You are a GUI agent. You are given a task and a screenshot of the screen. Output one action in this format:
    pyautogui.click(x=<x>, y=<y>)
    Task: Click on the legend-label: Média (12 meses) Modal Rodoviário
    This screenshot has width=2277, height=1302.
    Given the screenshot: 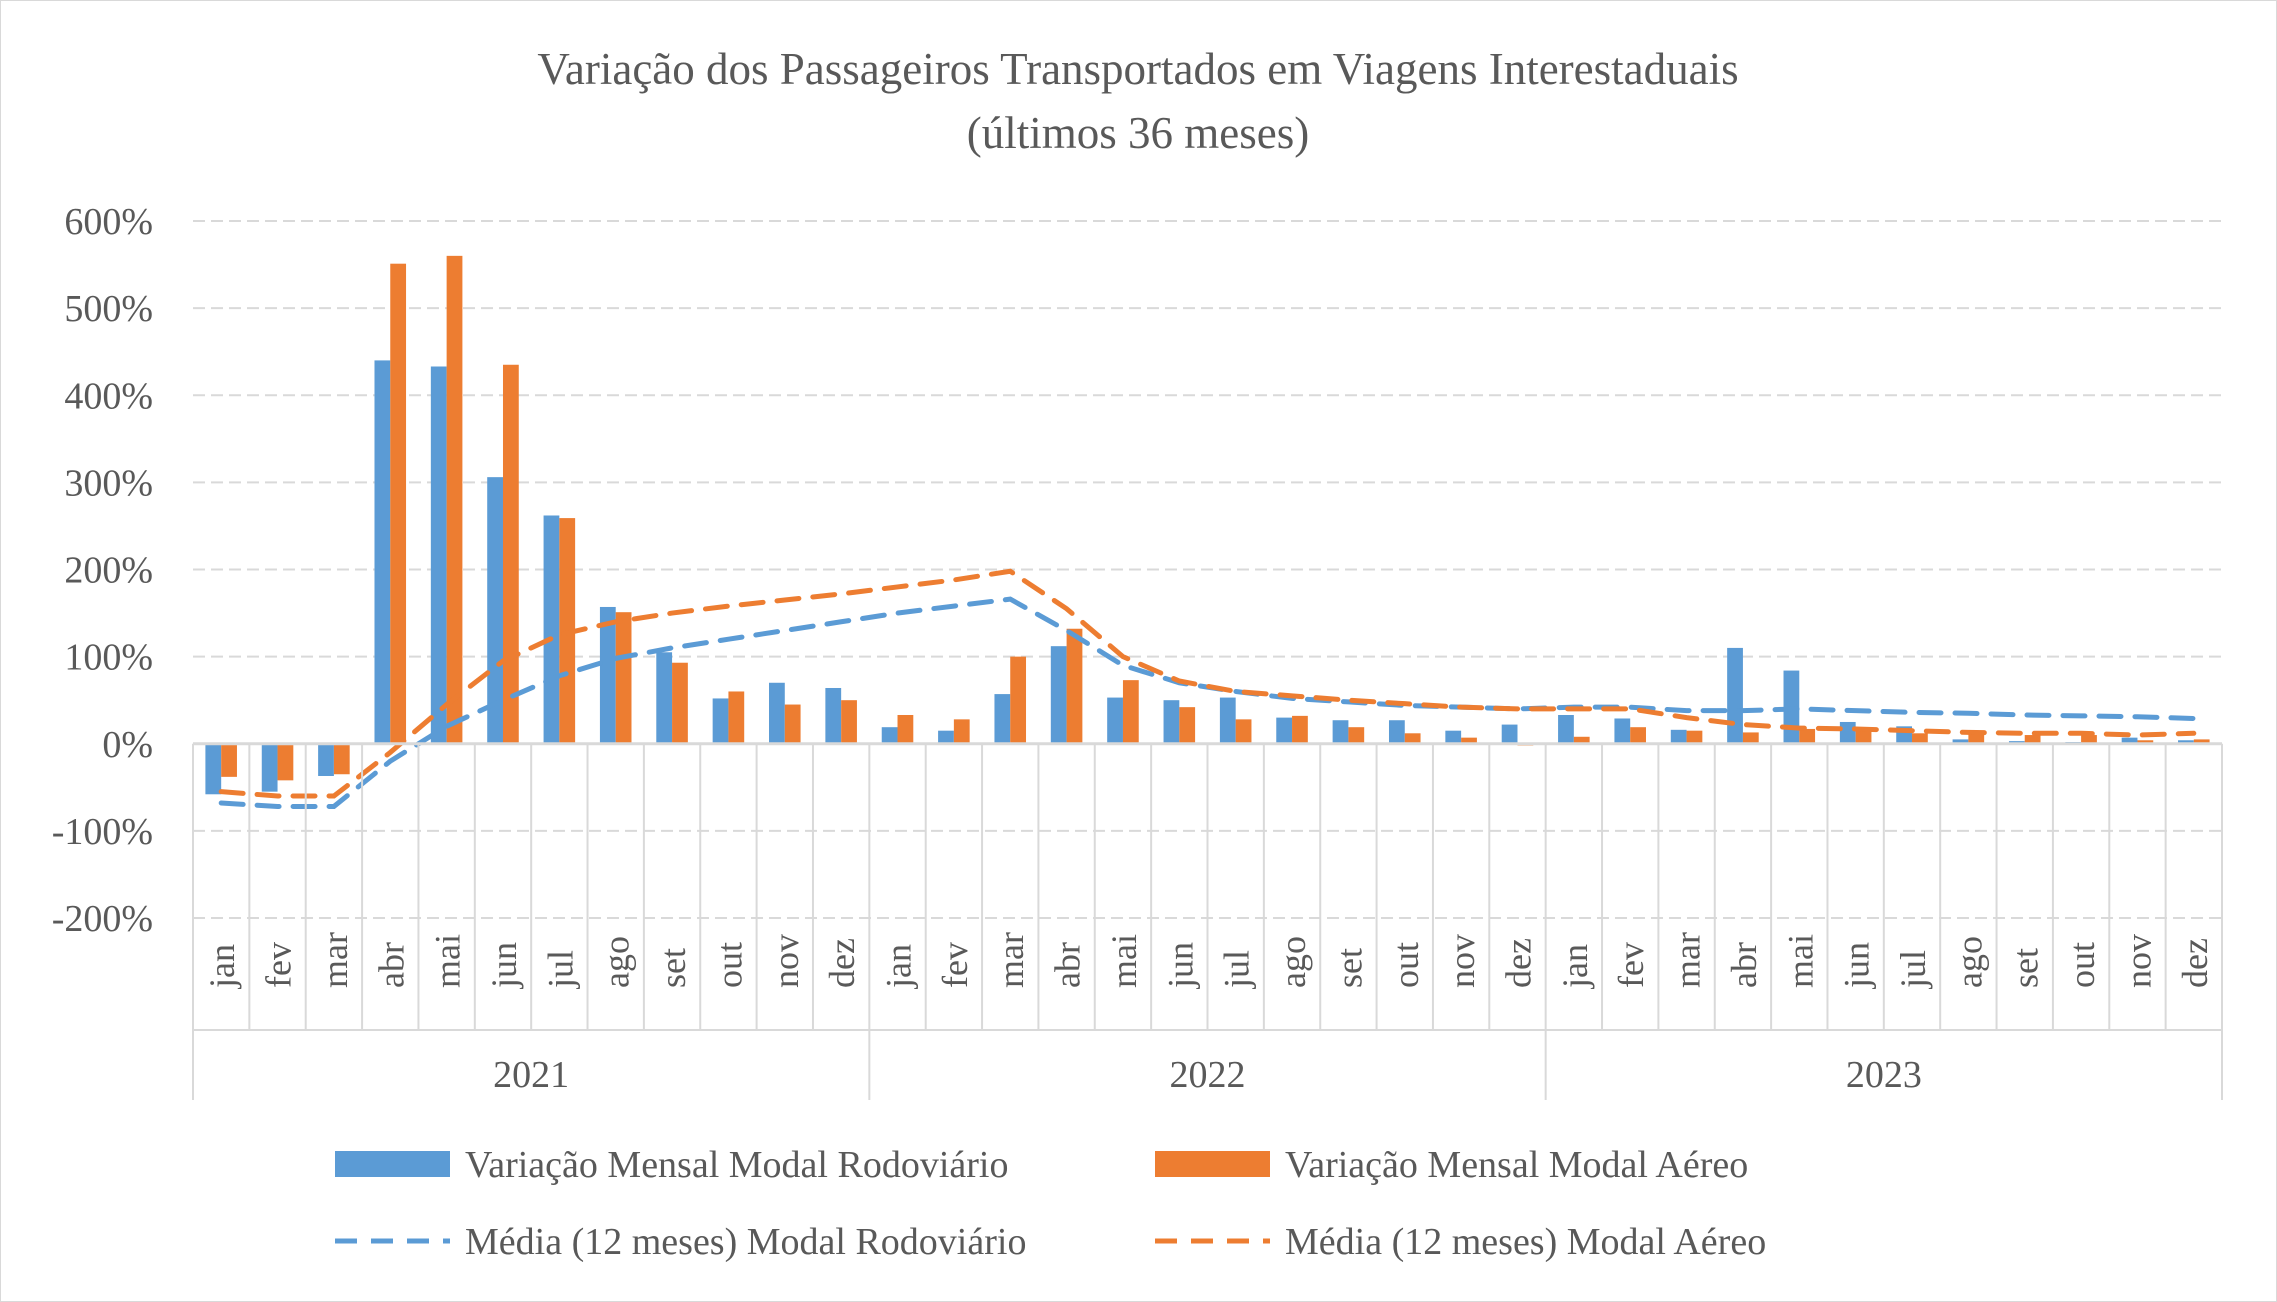 What is the action you would take?
    pyautogui.click(x=745, y=1242)
    